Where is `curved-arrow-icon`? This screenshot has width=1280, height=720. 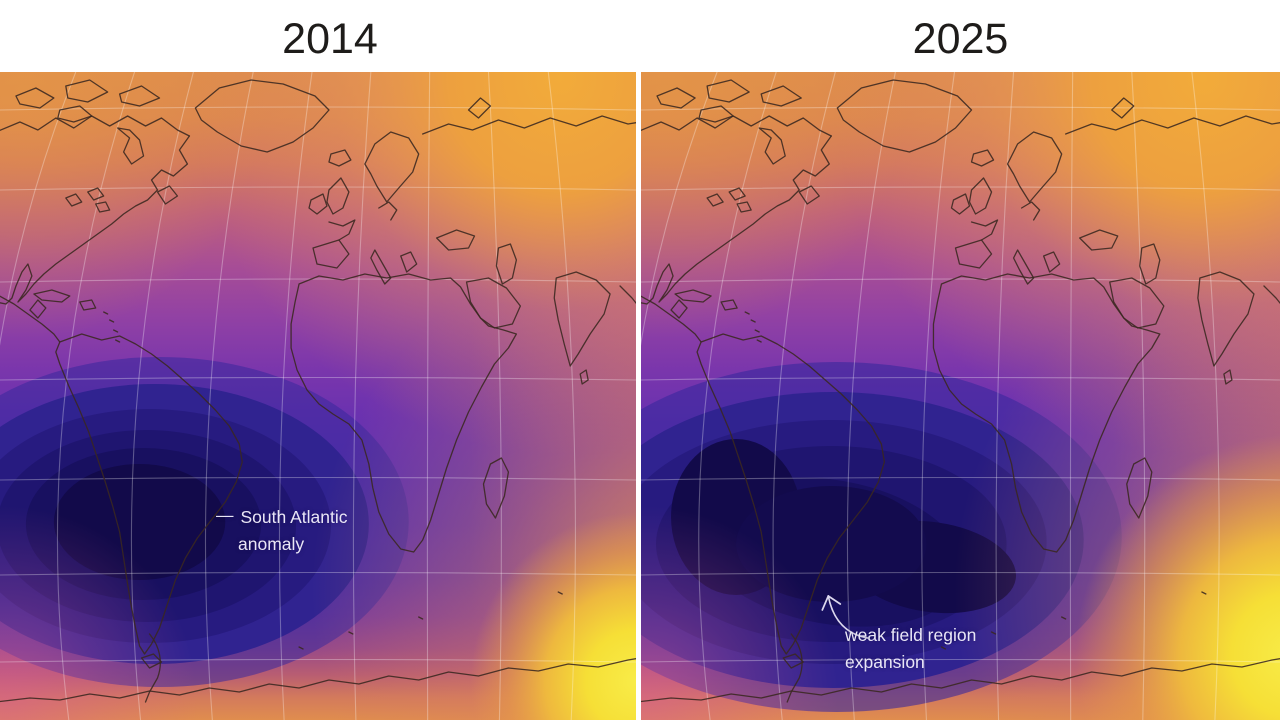
curved-arrow-icon is located at coordinates (845, 617).